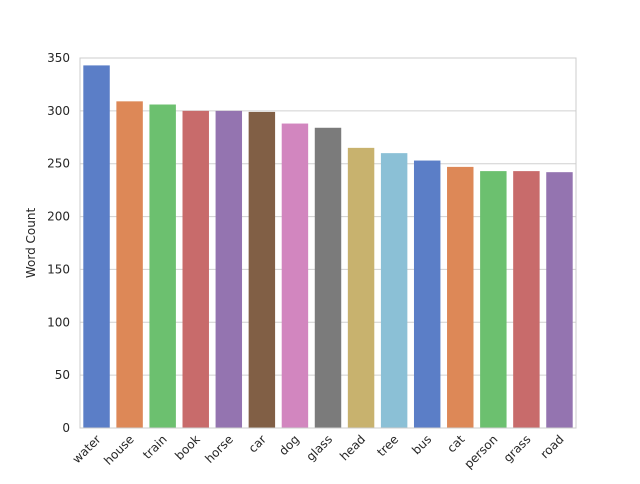 The width and height of the screenshot is (640, 484). What do you see at coordinates (58, 217) in the screenshot?
I see `y-tick-label: 200` at bounding box center [58, 217].